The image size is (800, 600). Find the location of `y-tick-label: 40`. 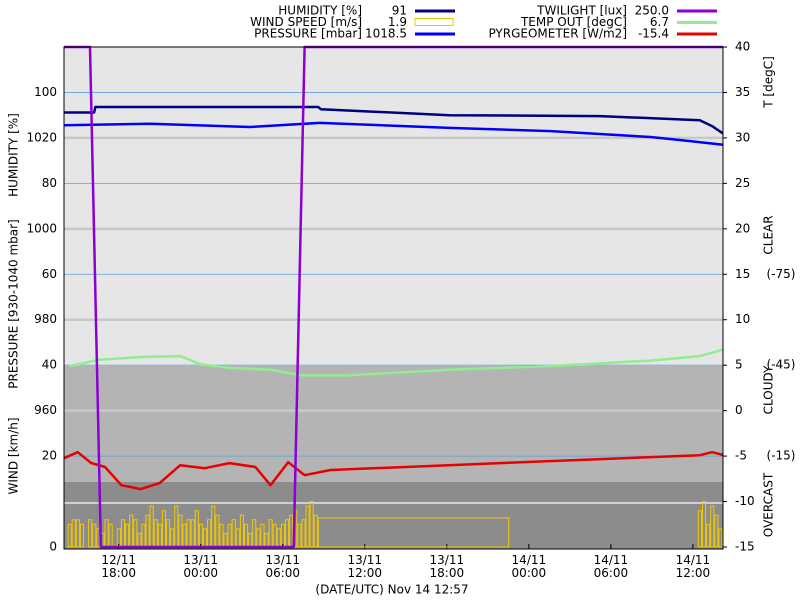

y-tick-label: 40 is located at coordinates (49, 365).